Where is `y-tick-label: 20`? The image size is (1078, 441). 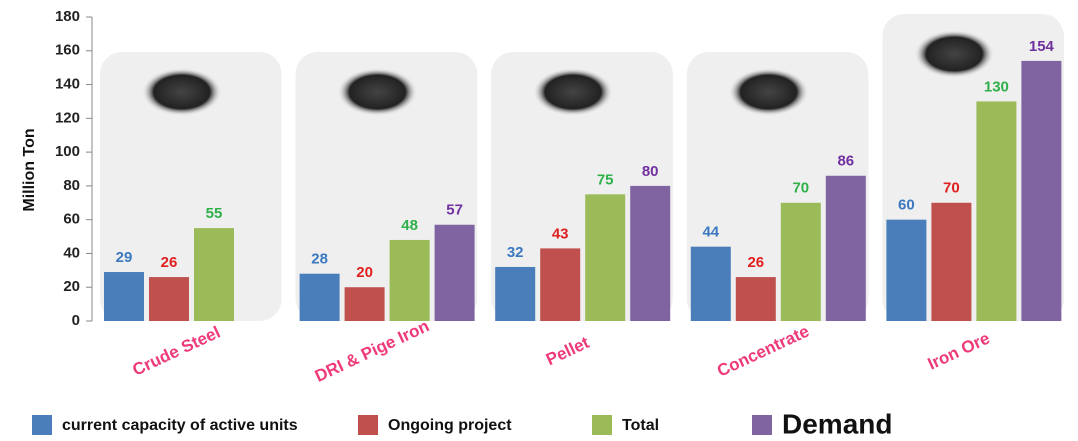
y-tick-label: 20 is located at coordinates (71, 286).